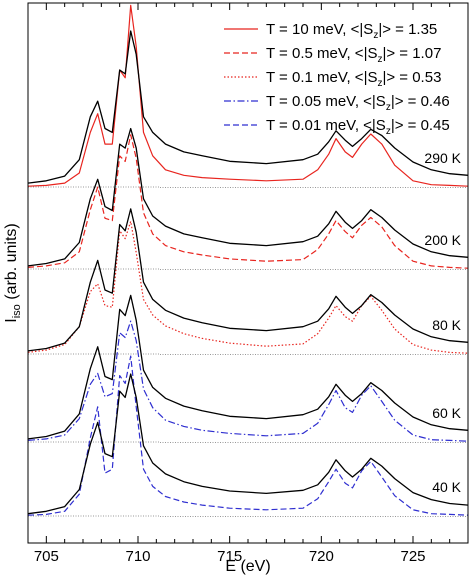 This screenshot has height=576, width=471. Describe the element at coordinates (326, 125) in the screenshot. I see `legend-label-prefix: T = 0.01 meV, <|S` at that location.